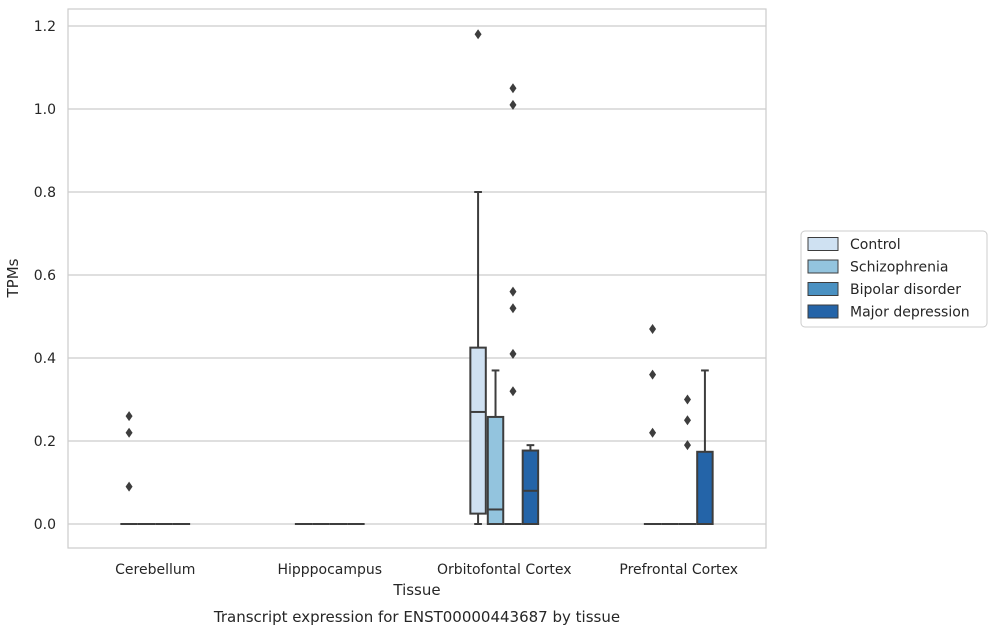 This screenshot has width=997, height=634. Describe the element at coordinates (875, 245) in the screenshot. I see `legend-label: Control` at that location.